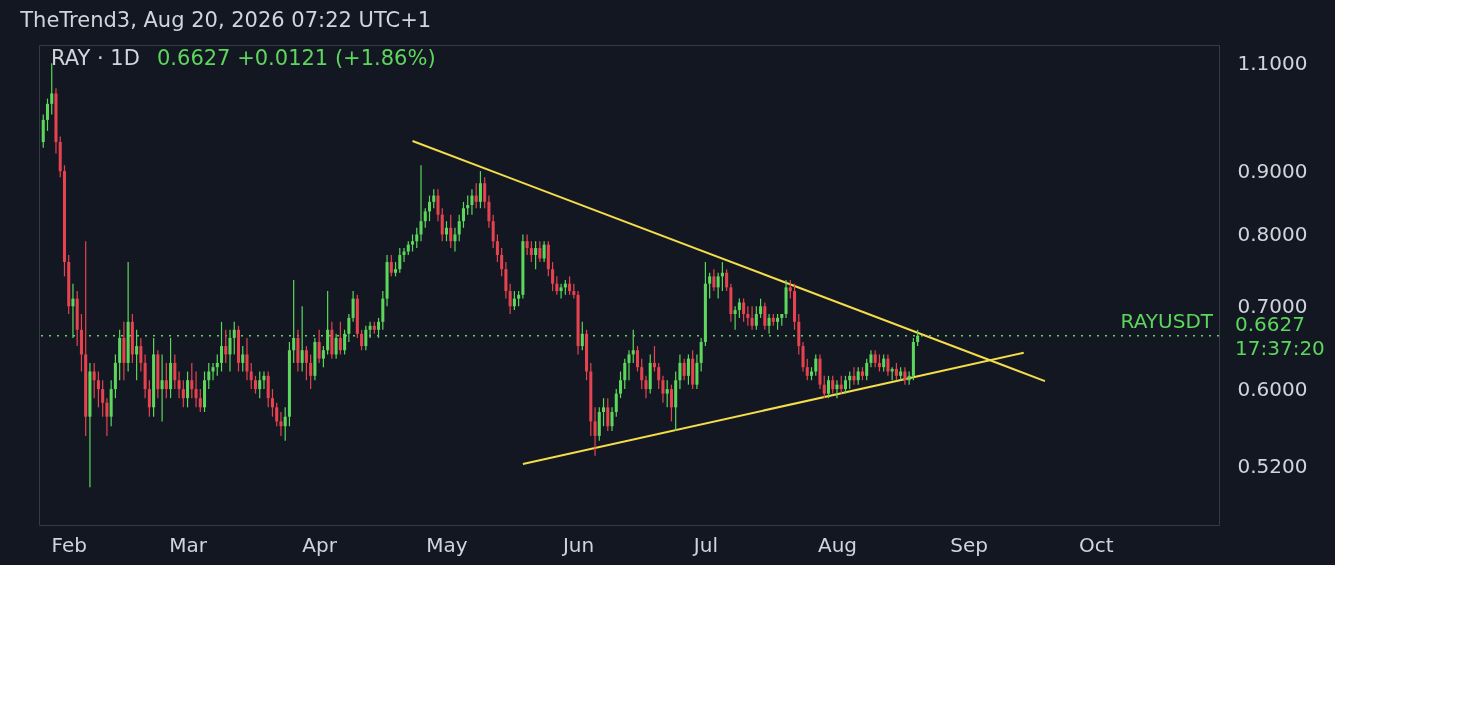 The image size is (1472, 712). What do you see at coordinates (1272, 465) in the screenshot?
I see `y-tick-label: 0.5200` at bounding box center [1272, 465].